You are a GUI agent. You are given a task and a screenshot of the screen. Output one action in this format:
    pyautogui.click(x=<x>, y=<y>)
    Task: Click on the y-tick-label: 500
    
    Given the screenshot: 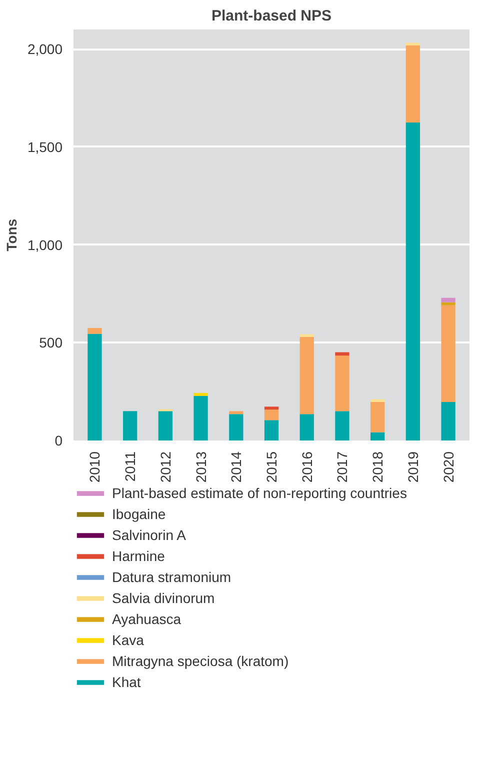 What is the action you would take?
    pyautogui.click(x=51, y=342)
    